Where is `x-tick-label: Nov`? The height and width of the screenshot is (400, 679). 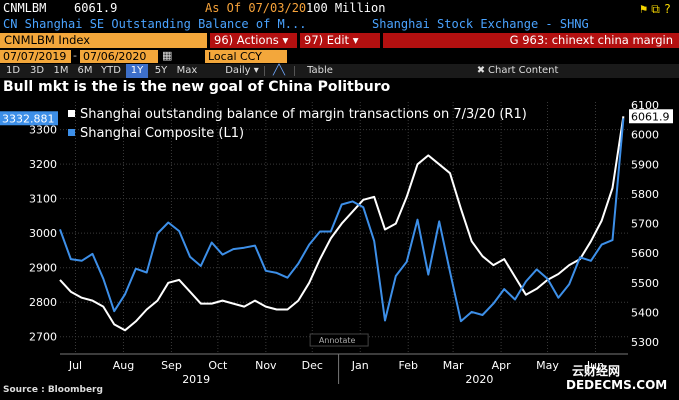
x-tick-label: Nov is located at coordinates (266, 365).